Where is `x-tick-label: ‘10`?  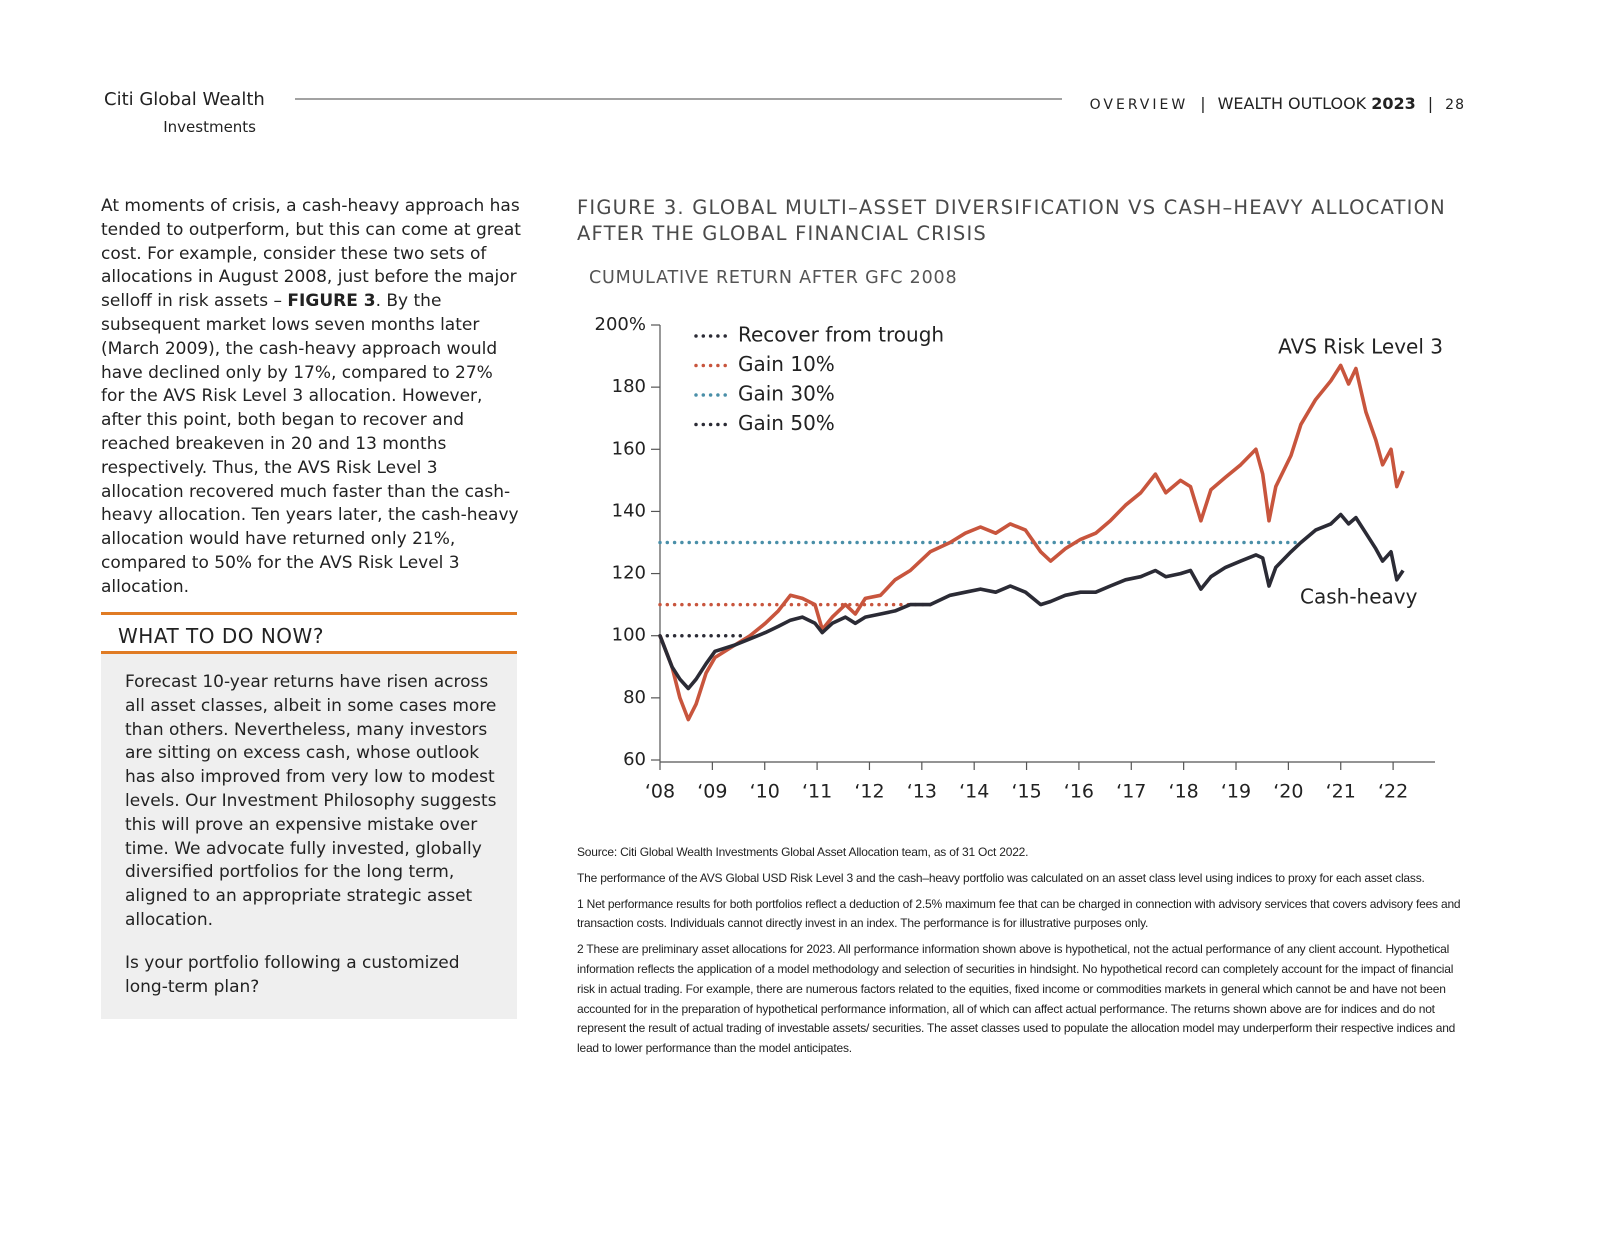 x-tick-label: ‘10 is located at coordinates (765, 792).